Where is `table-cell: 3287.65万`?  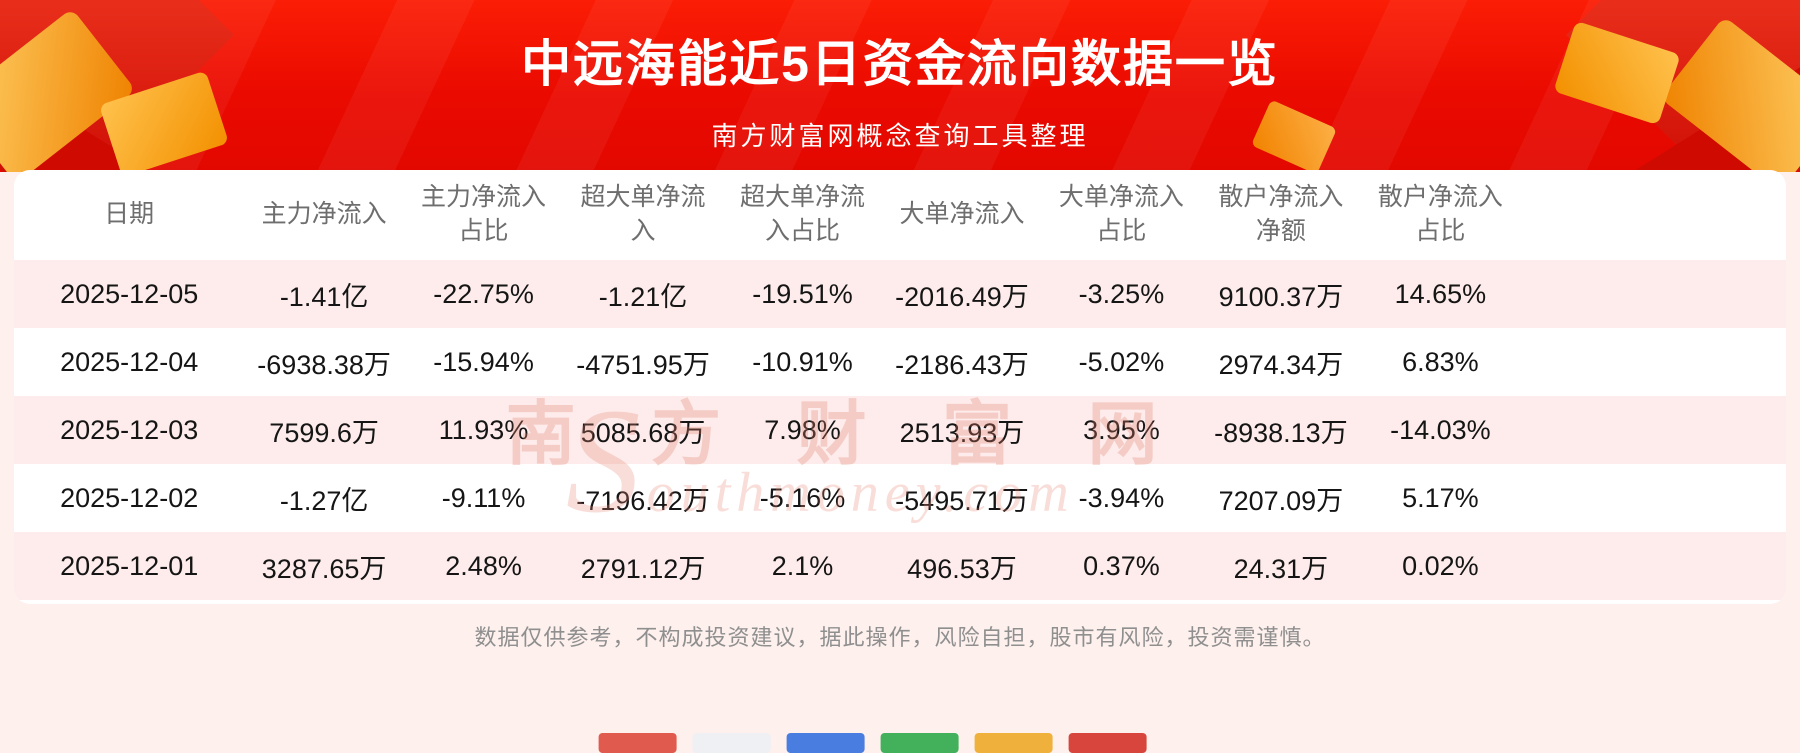
table-cell: 3287.65万 is located at coordinates (324, 568).